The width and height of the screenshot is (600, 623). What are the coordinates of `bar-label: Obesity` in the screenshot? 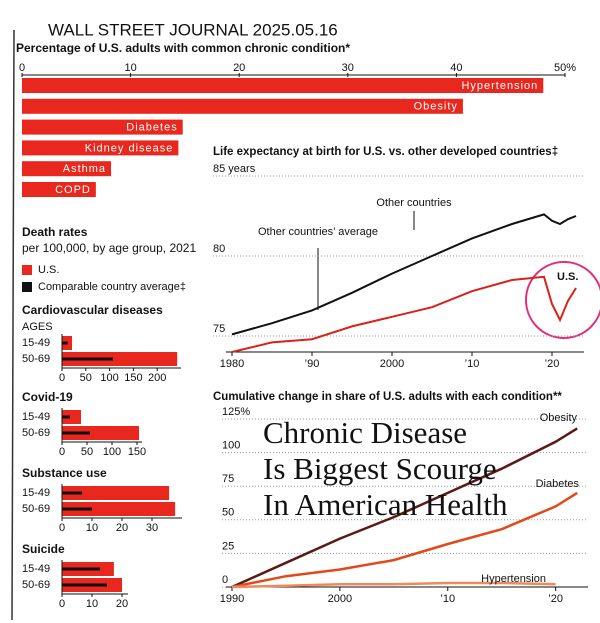 It's located at (436, 107).